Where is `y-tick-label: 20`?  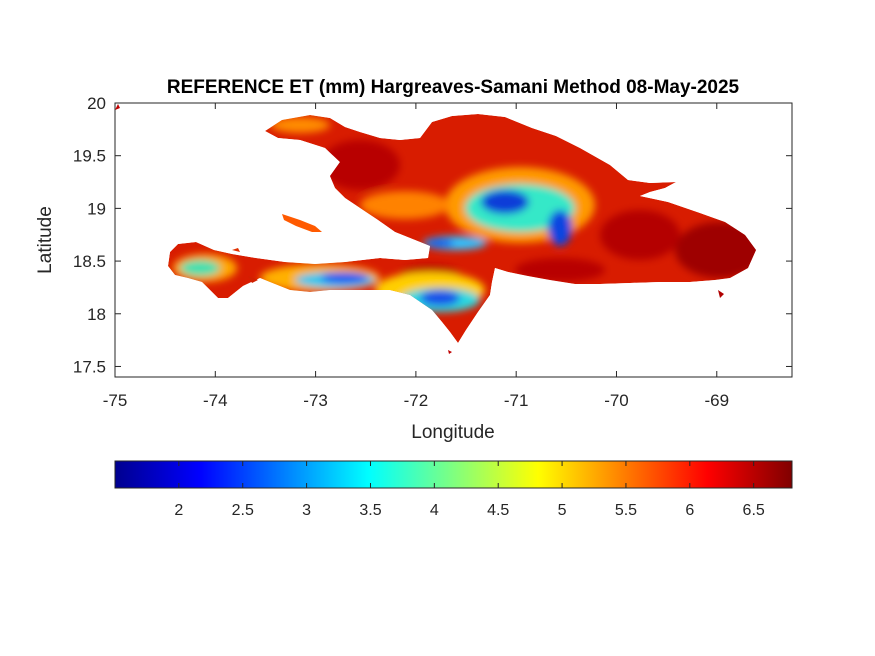 y-tick-label: 20 is located at coordinates (96, 103).